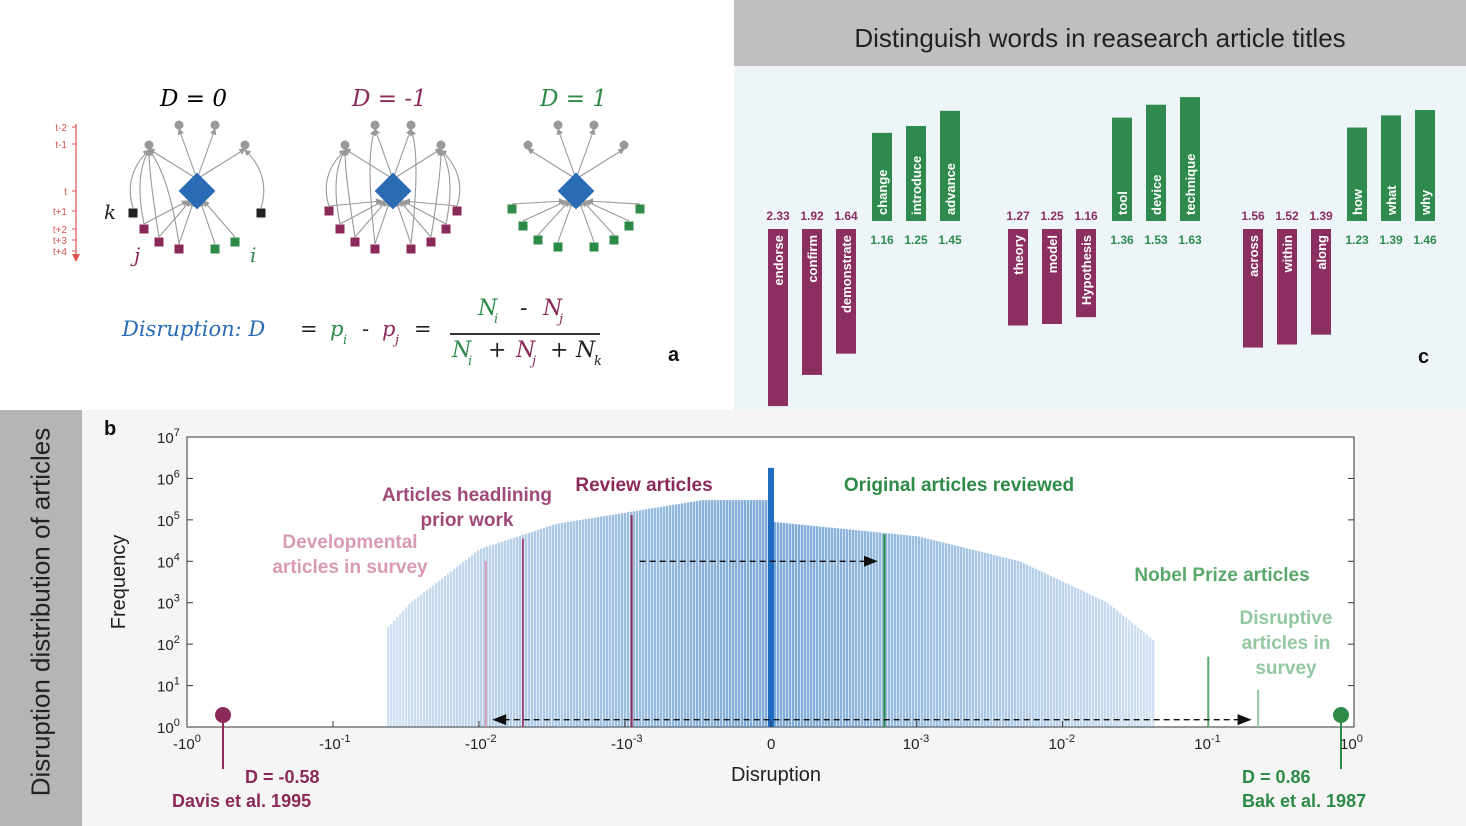  I want to click on y-tick-label: 10⁵, so click(168, 520).